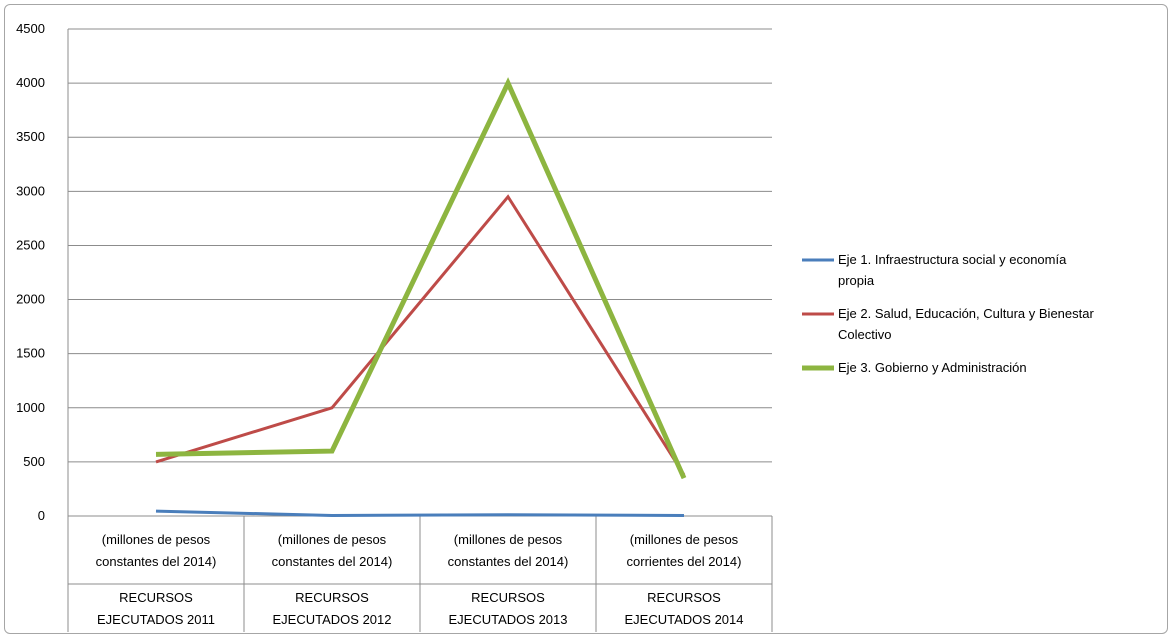  I want to click on legend-label-eje-2: Colectivo, so click(864, 334).